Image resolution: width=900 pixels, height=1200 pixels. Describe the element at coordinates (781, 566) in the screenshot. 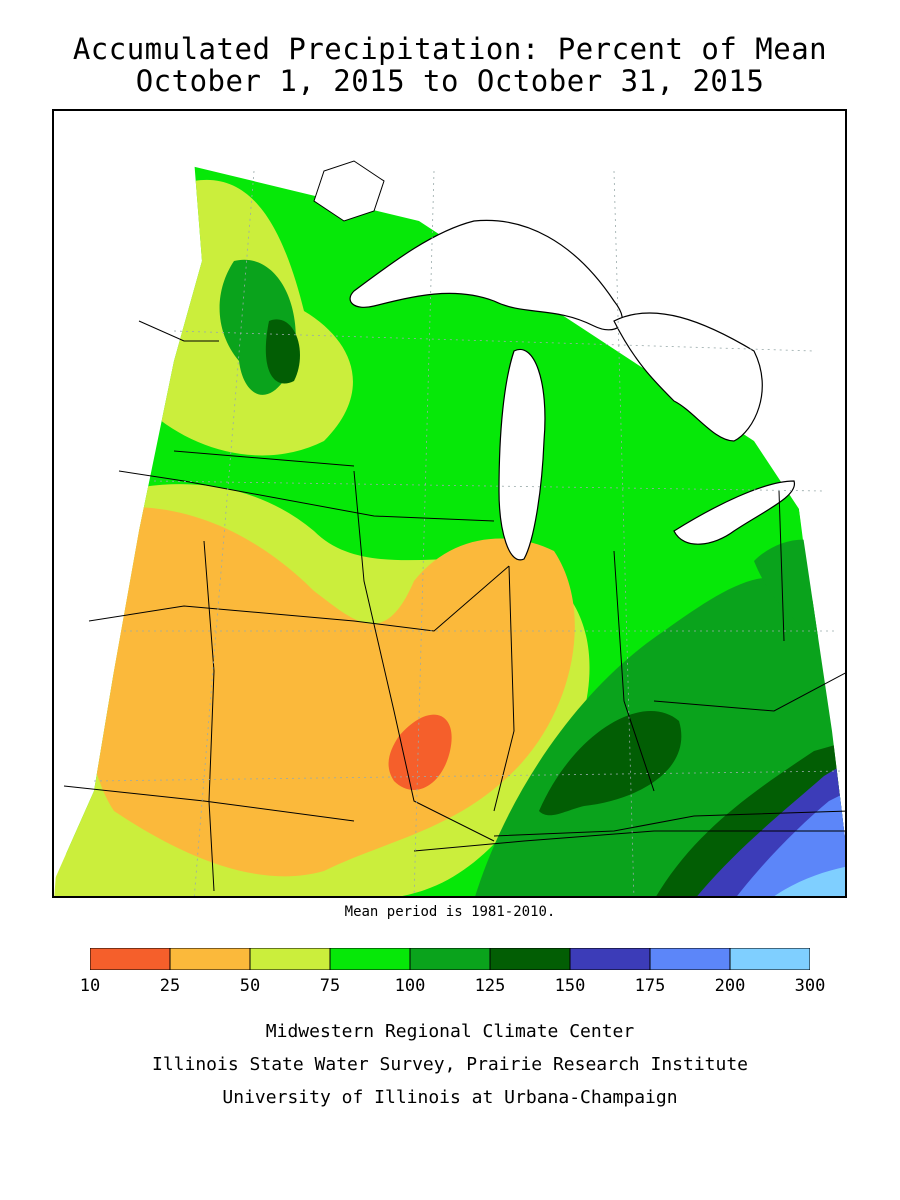

I see `border-pa-oh` at that location.